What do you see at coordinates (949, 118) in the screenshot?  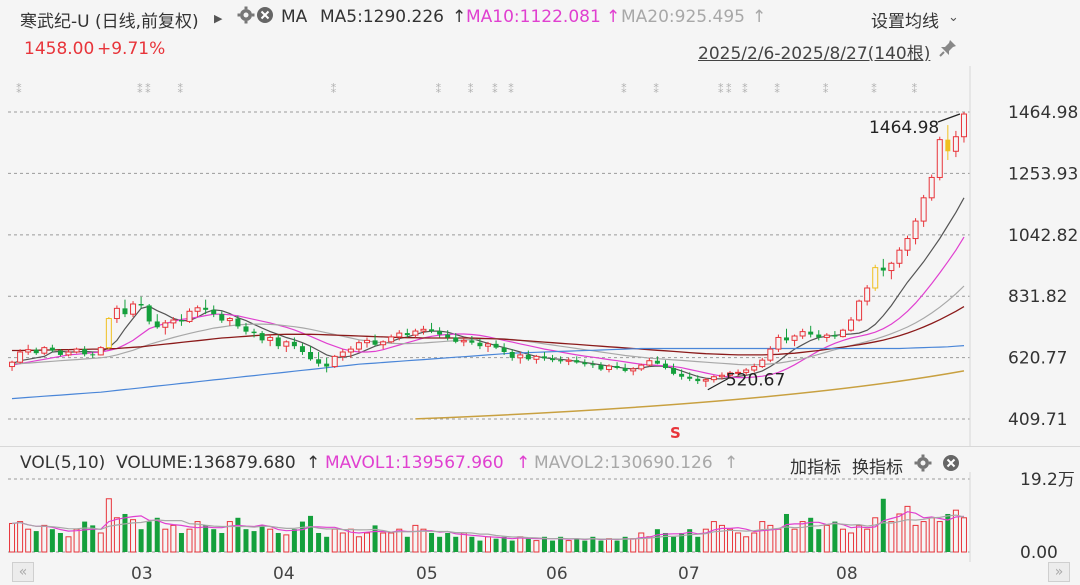 I see `max-arrow` at bounding box center [949, 118].